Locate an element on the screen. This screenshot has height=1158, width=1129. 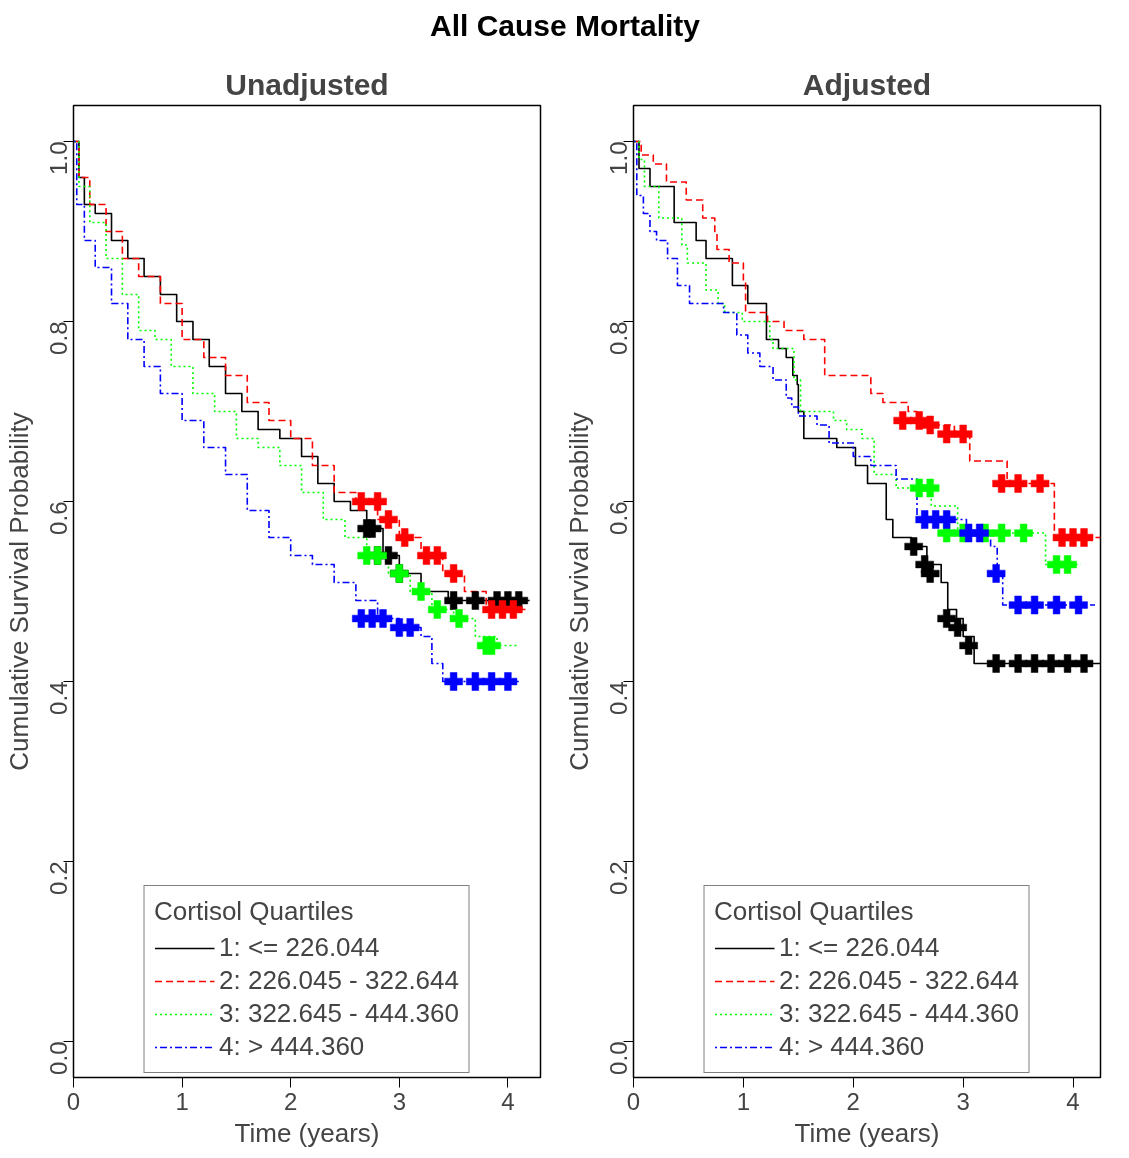
chart-title: Adjusted is located at coordinates (867, 84).